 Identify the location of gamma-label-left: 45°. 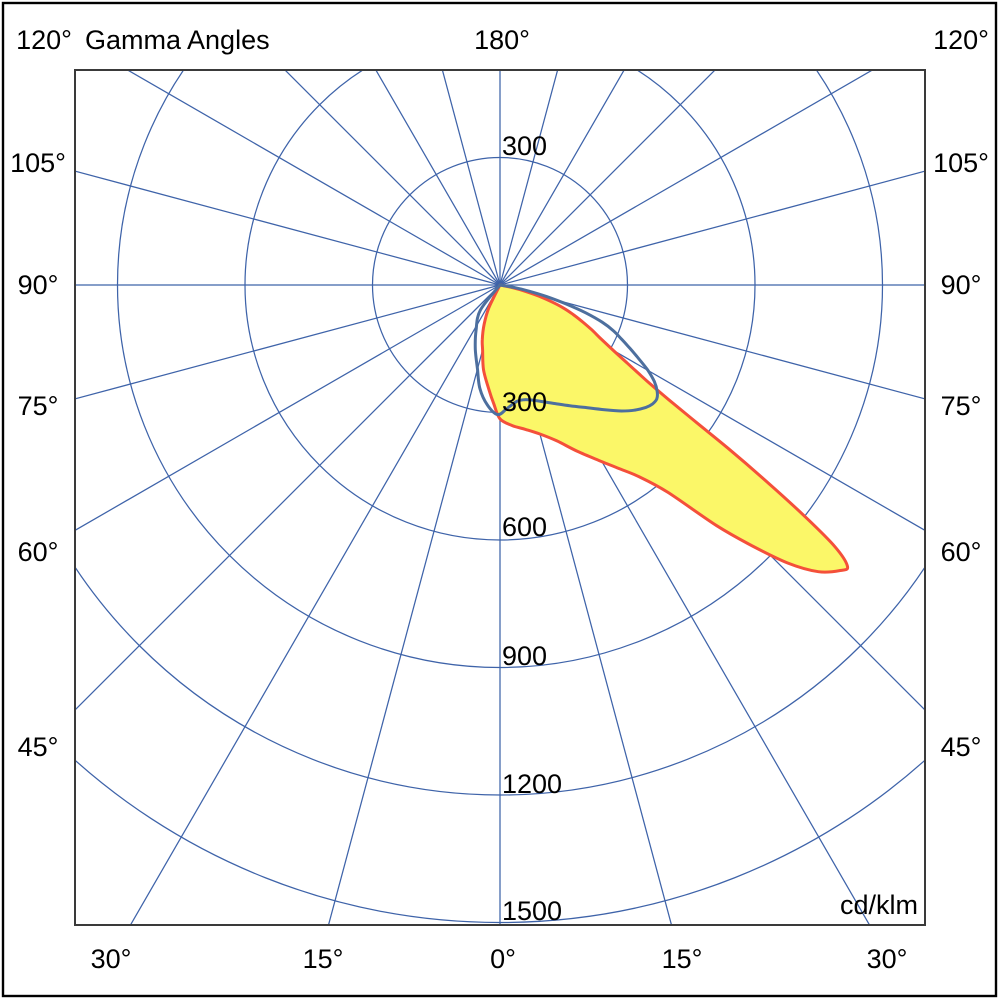
(38, 747).